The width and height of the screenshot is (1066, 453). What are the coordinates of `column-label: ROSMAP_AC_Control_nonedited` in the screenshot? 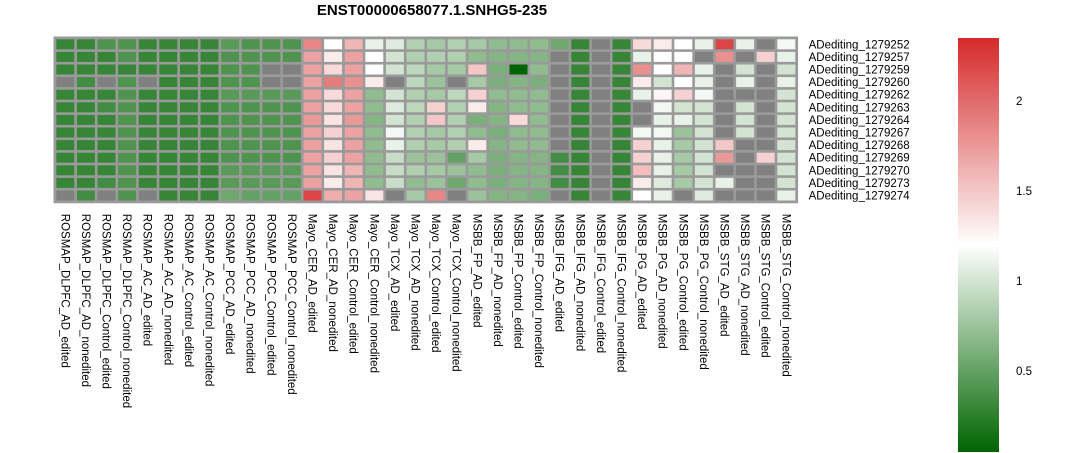 It's located at (209, 300).